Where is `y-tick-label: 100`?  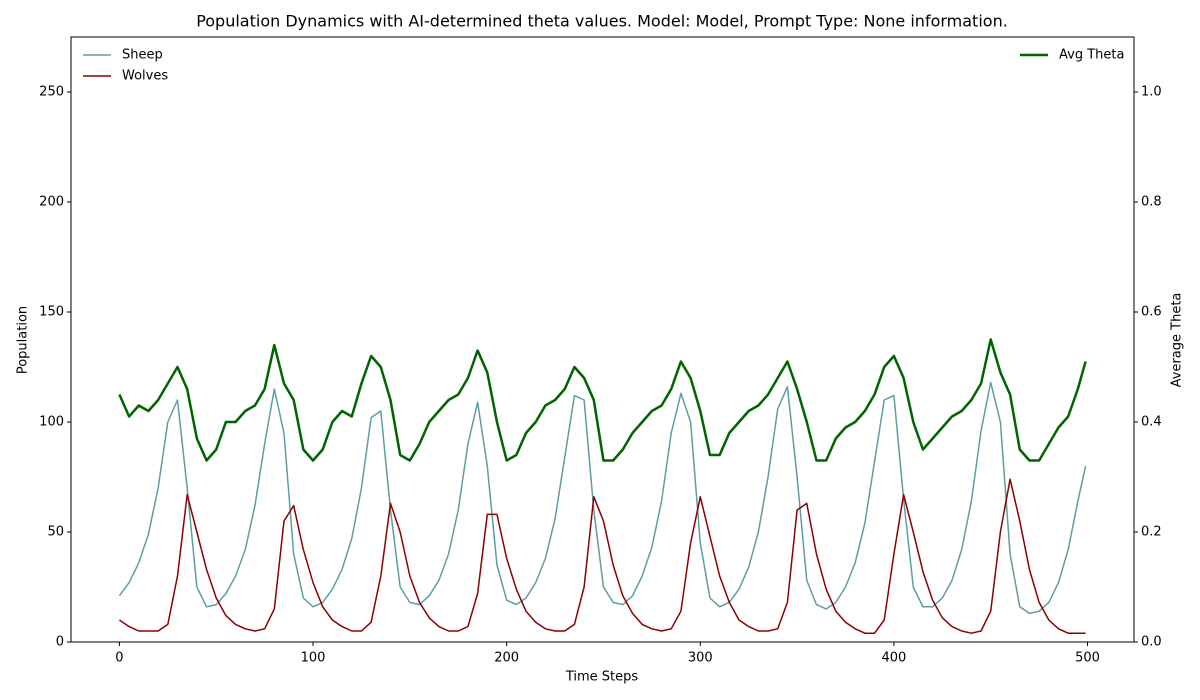 y-tick-label: 100 is located at coordinates (51, 422).